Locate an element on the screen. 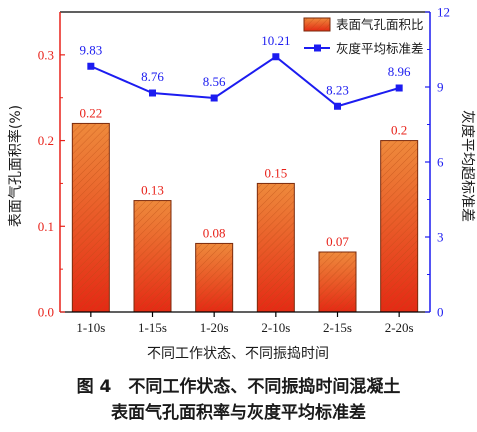  legend-bar-swatch is located at coordinates (317, 24).